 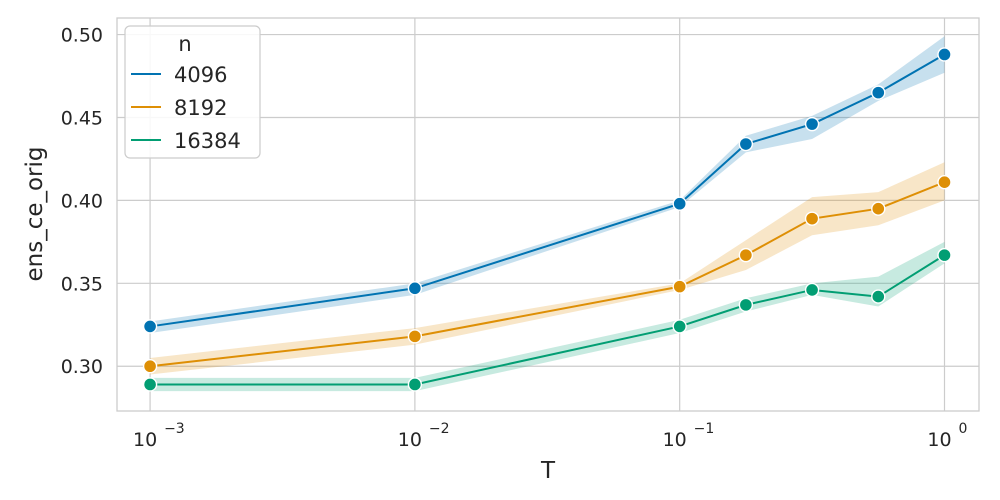 I want to click on legend-label: 8192, so click(x=200, y=108).